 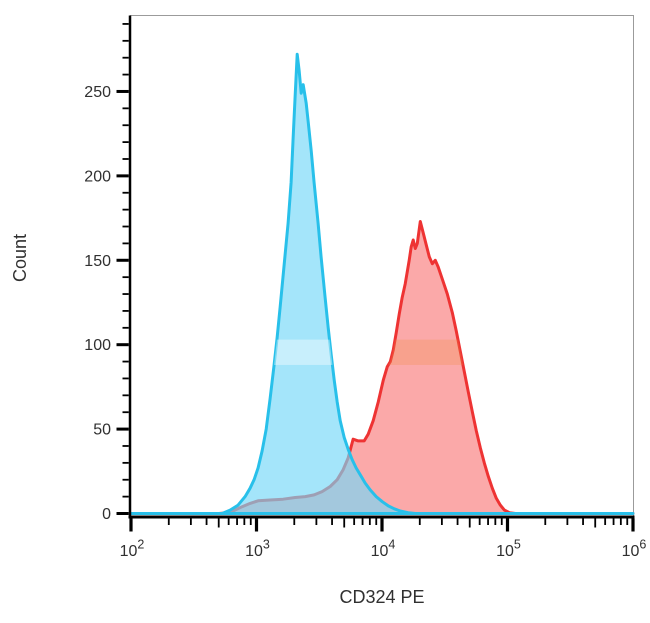 I want to click on y-axis-title: Count, so click(x=20, y=258).